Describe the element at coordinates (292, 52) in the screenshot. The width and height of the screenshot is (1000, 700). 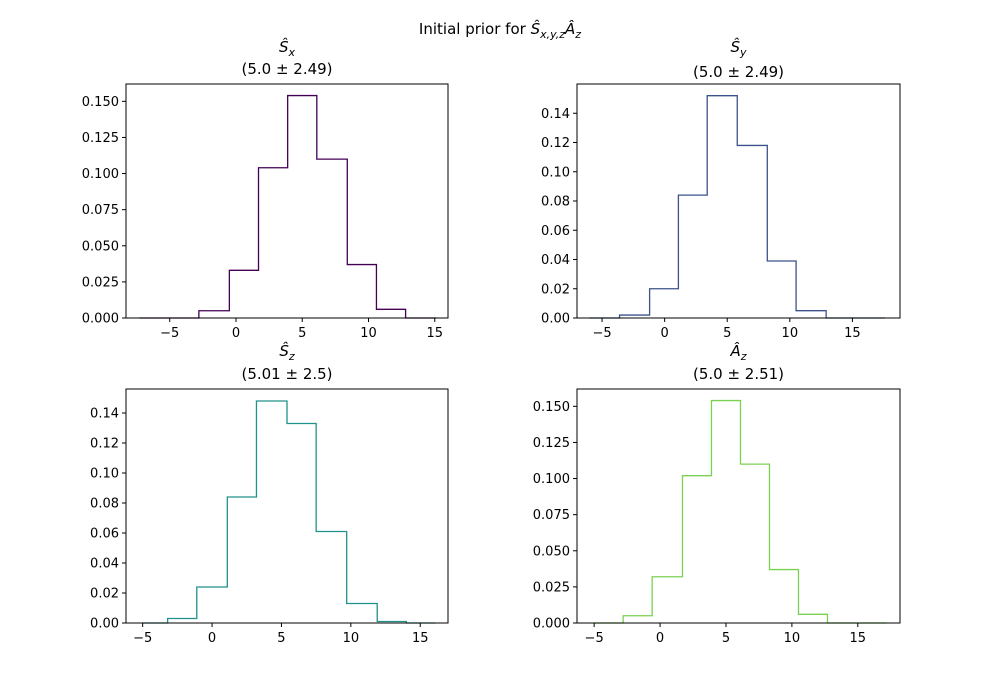
I see `title-symbol-subscript: x` at that location.